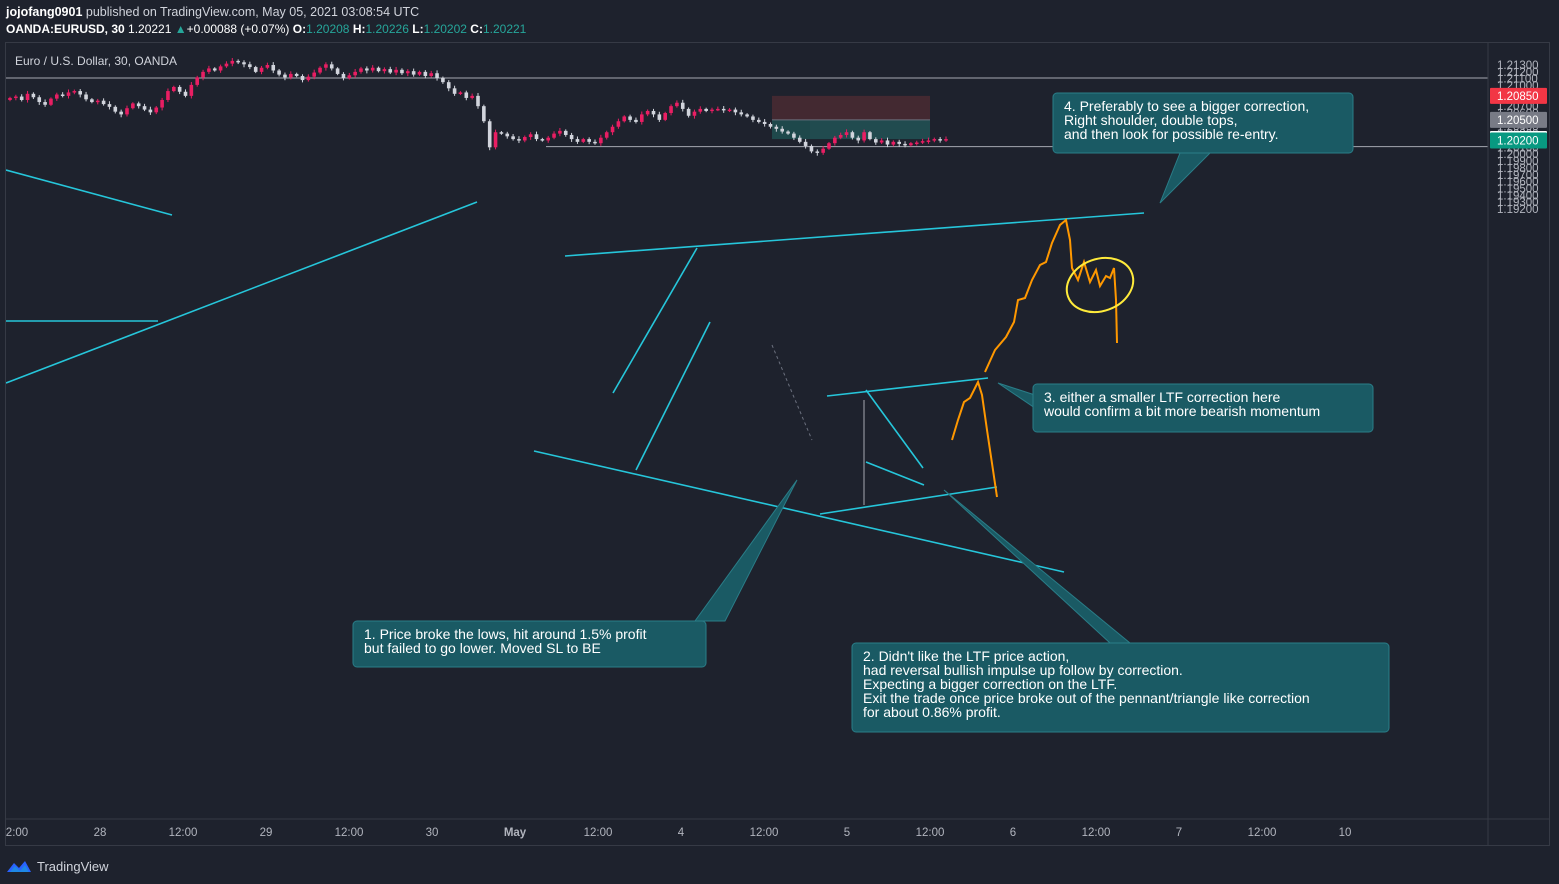 The height and width of the screenshot is (884, 1559). What do you see at coordinates (445, 29) in the screenshot?
I see `low-value: 1.20202` at bounding box center [445, 29].